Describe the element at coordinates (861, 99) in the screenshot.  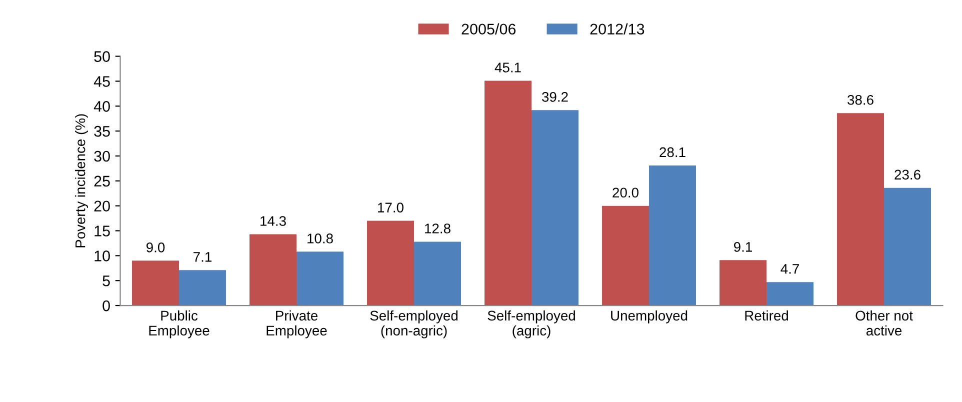
I see `data-label: 38.6` at that location.